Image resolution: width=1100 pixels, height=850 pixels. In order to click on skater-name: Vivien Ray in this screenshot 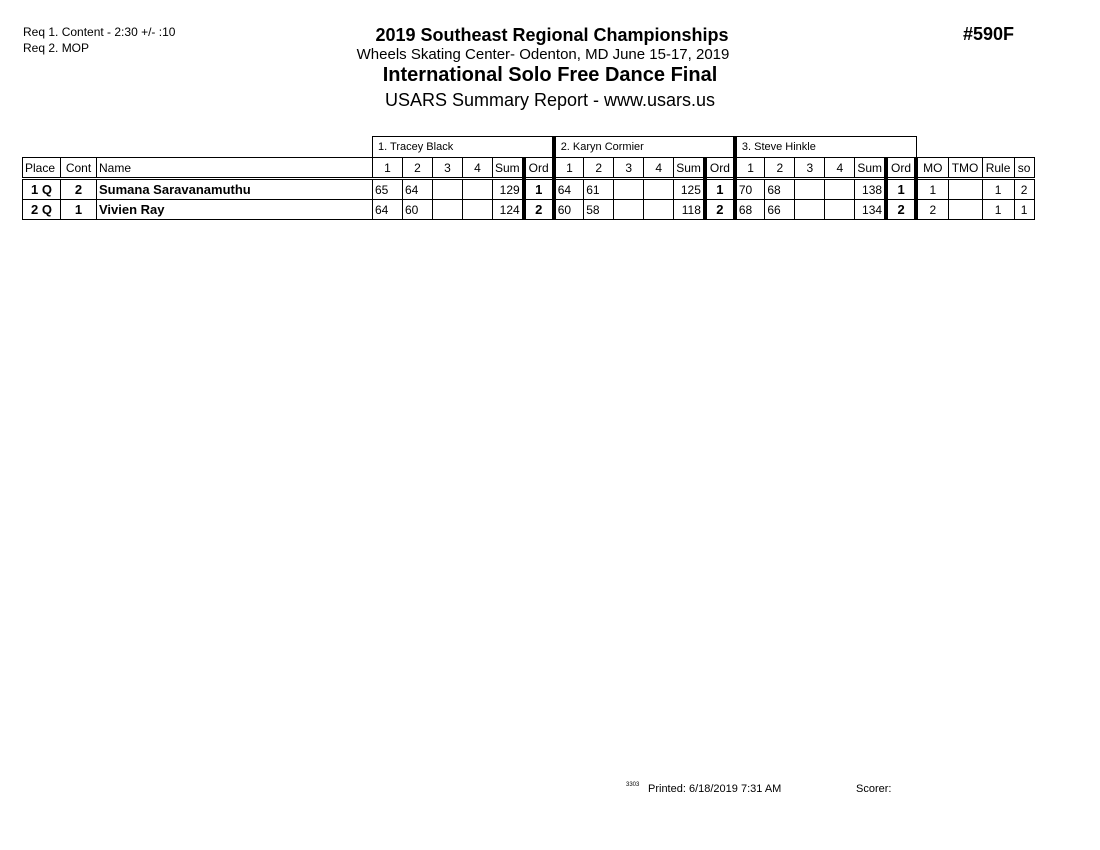, I will do `click(234, 209)`.